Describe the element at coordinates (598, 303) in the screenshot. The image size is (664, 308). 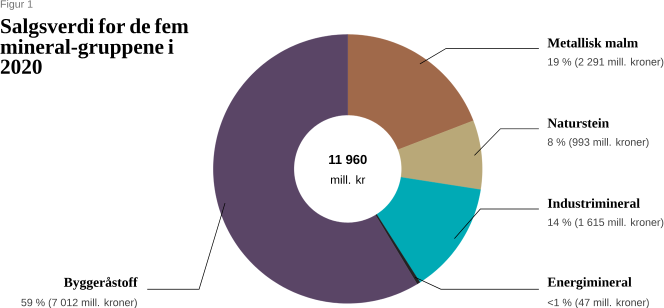
I see `data-label: <1 % (47 mill. kroner)` at that location.